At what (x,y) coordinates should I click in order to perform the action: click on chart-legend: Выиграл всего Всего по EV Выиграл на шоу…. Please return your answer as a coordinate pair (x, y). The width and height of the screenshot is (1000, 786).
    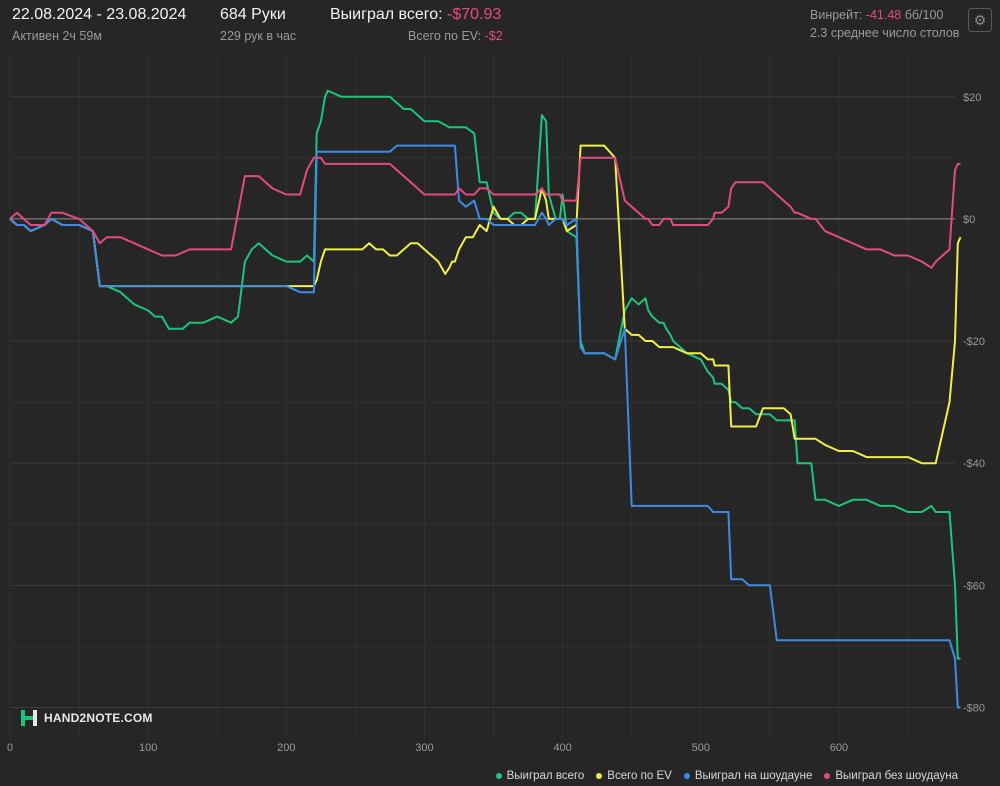
    Looking at the image, I should click on (726, 776).